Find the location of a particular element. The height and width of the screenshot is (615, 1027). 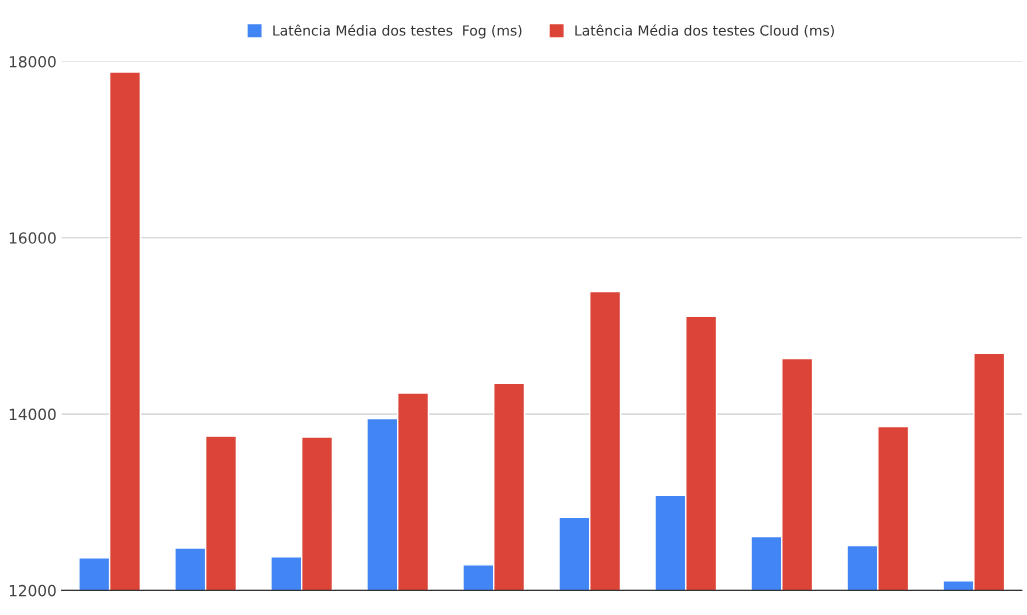

y-tick-label: 14000 is located at coordinates (32, 414).